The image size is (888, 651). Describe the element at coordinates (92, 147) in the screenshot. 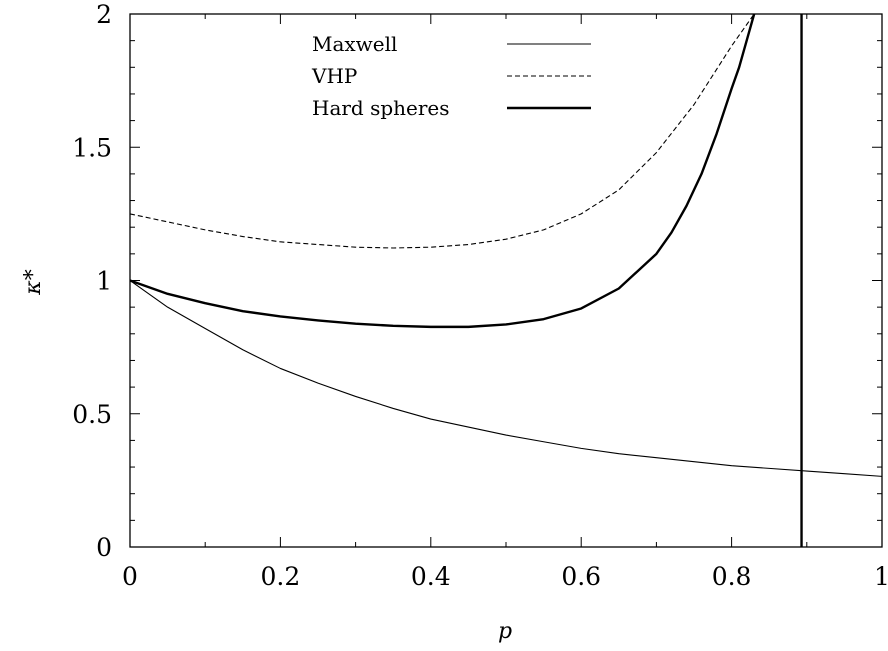

I see `y-tick-label: 1.5` at that location.